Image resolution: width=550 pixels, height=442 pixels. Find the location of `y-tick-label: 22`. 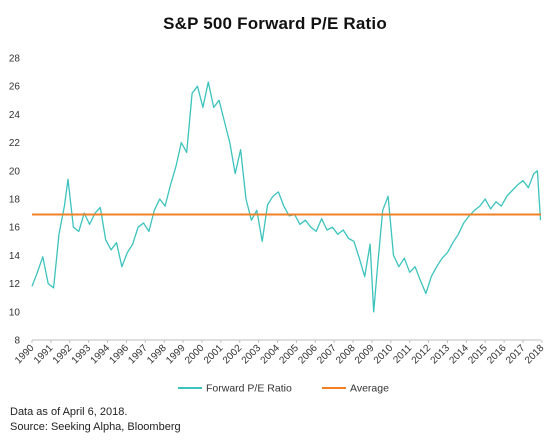

y-tick-label: 22 is located at coordinates (15, 143).